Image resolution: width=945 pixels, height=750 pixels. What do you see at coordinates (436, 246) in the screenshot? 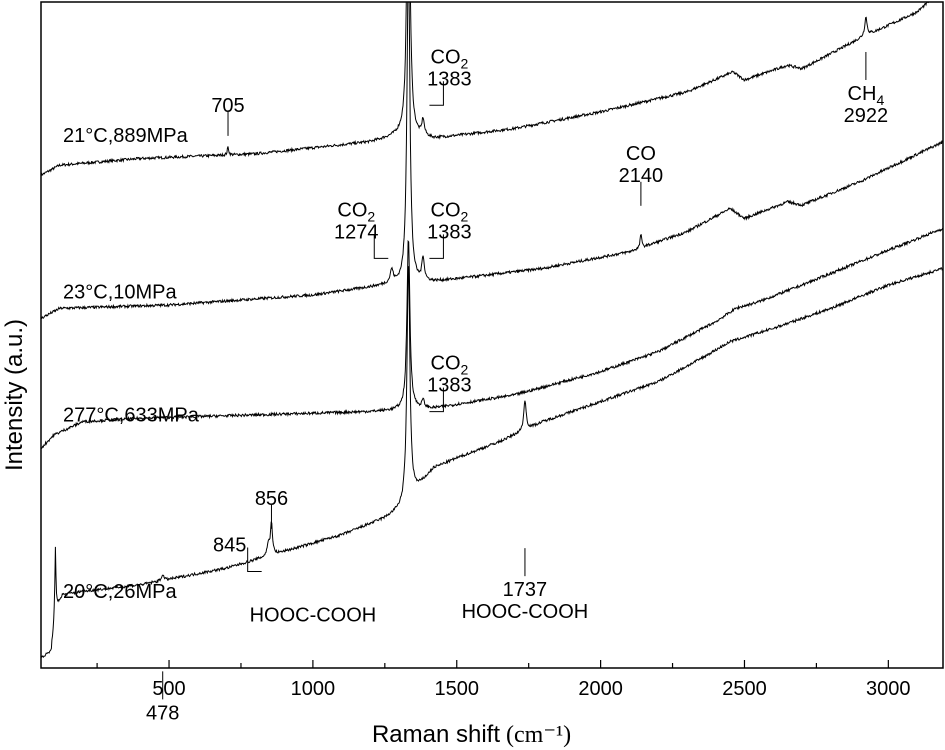
I see `ann-co2-1383-b-bracket` at bounding box center [436, 246].